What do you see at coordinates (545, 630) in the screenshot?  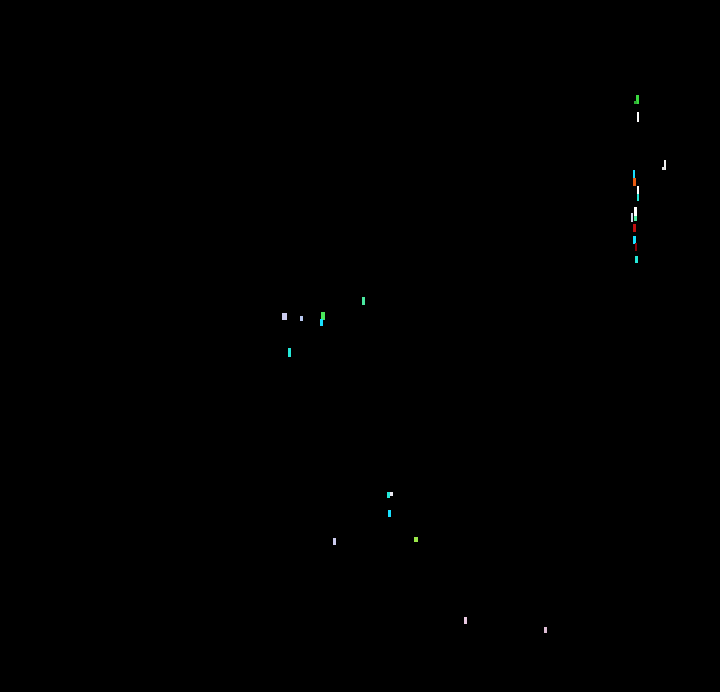 I see `frag-pink-tick-b` at bounding box center [545, 630].